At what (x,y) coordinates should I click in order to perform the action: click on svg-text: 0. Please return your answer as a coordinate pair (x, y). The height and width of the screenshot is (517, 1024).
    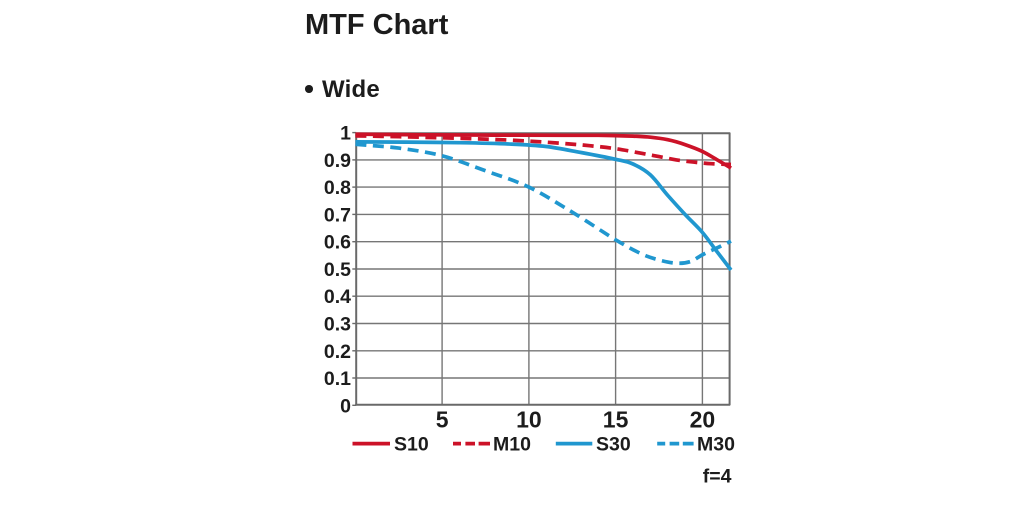
    Looking at the image, I should click on (345, 406).